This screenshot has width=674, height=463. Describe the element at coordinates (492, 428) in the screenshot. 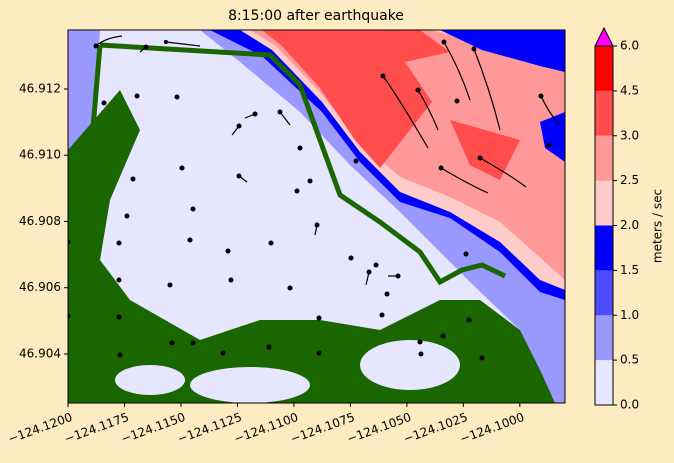

I see `x-tick-label: −124.1000` at that location.